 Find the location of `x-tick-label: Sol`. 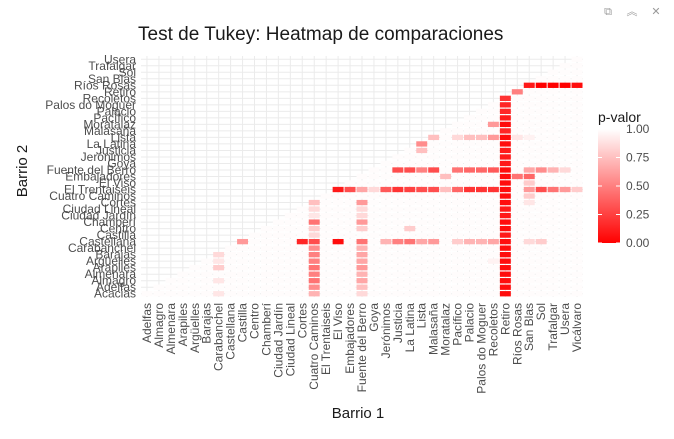

x-tick-label: Sol is located at coordinates (541, 311).